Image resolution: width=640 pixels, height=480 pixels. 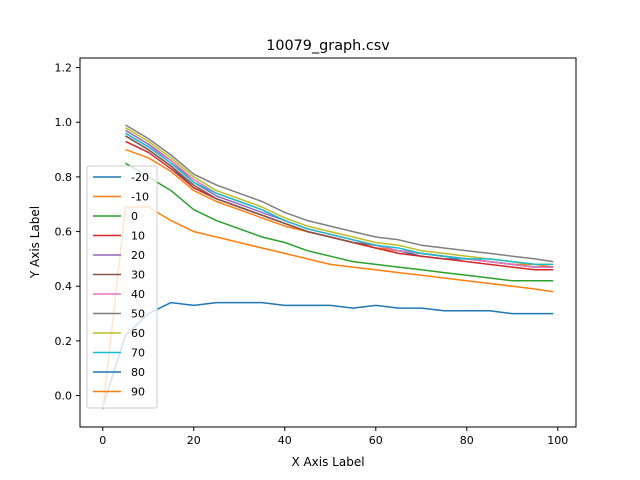 I want to click on legend-label: 80, so click(x=138, y=372).